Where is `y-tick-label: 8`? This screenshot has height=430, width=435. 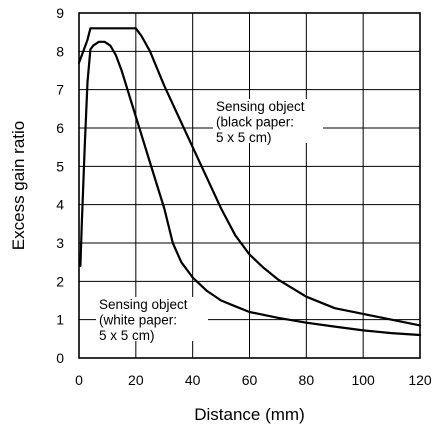 y-tick-label: 8 is located at coordinates (60, 51).